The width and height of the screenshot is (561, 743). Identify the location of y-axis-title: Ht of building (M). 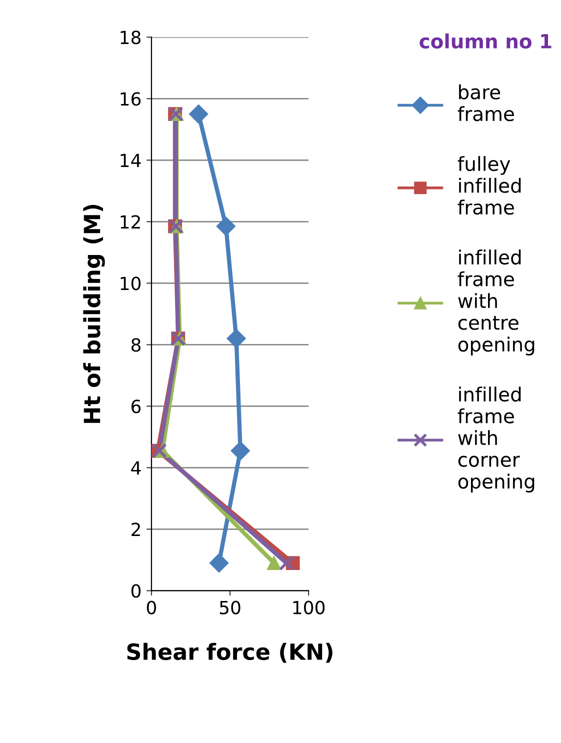
(94, 313).